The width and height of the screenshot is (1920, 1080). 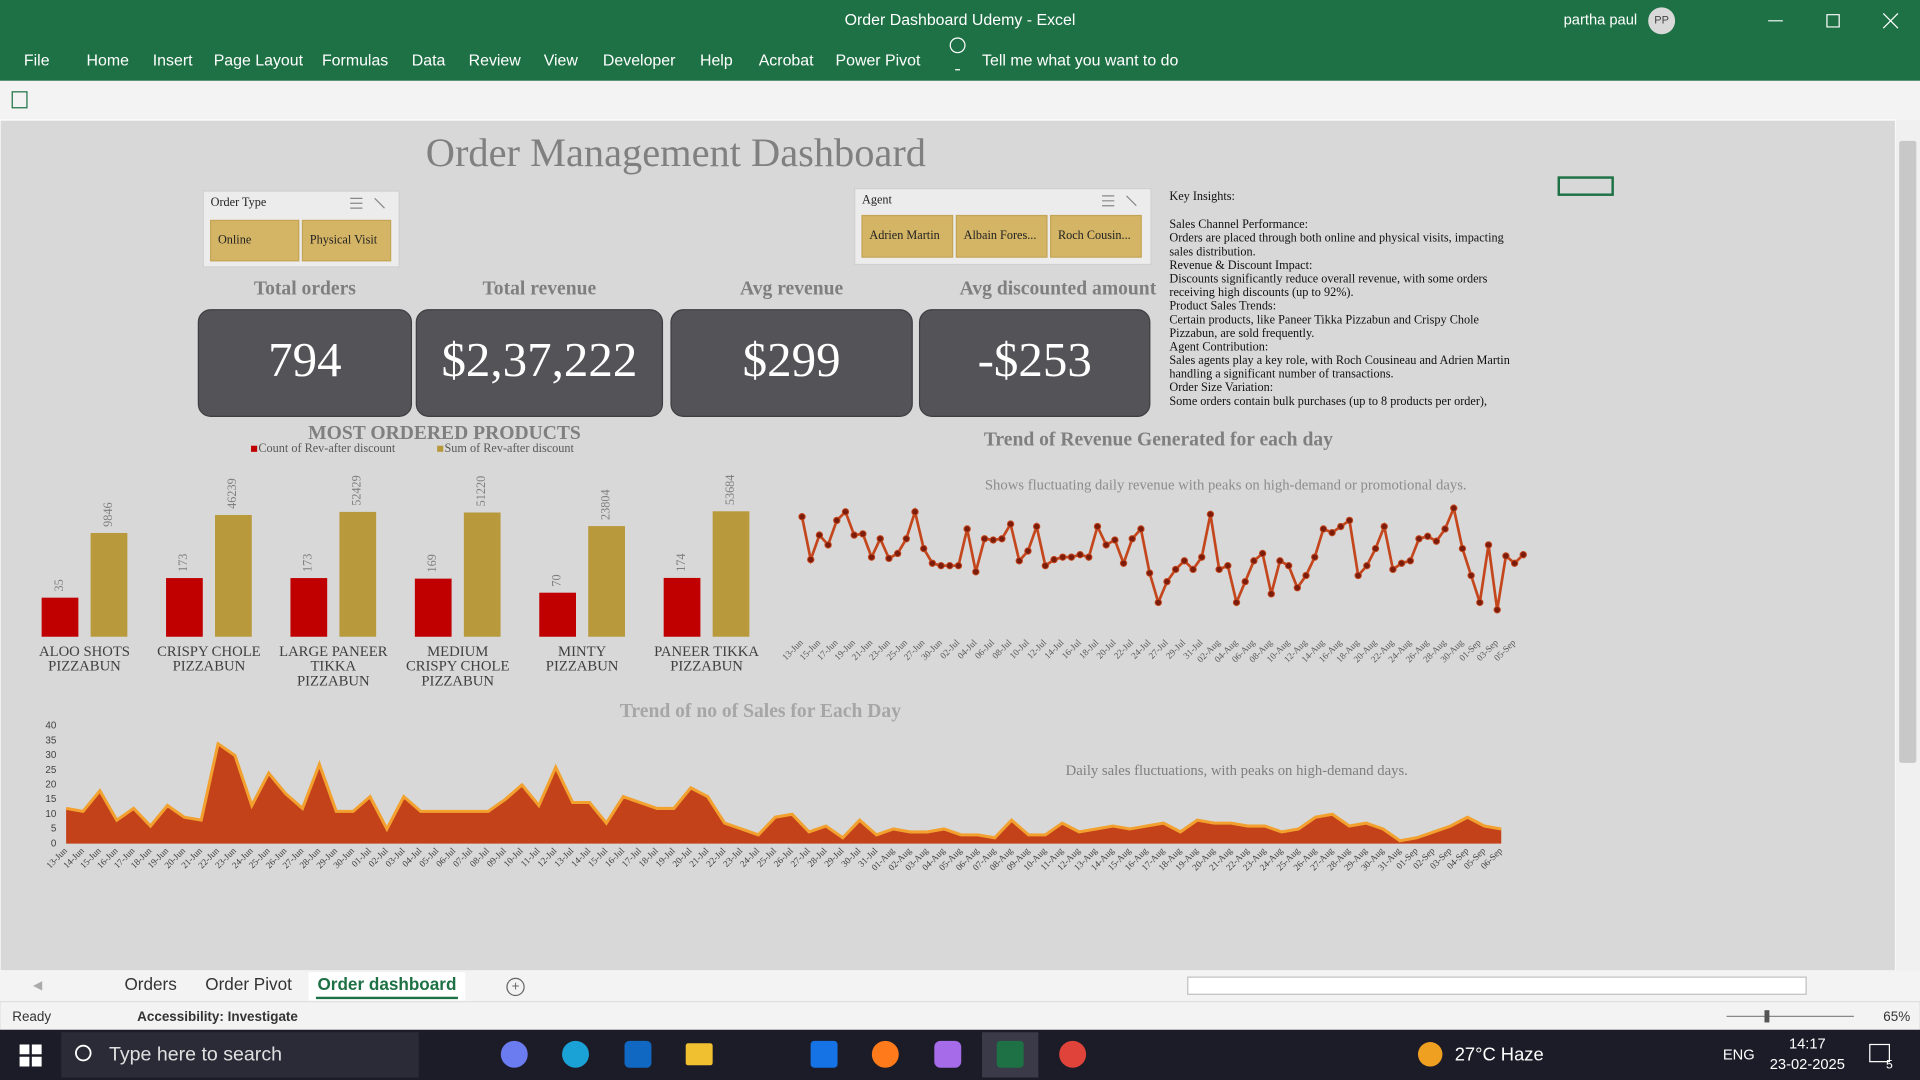 What do you see at coordinates (195, 1055) in the screenshot?
I see `taskbar-search: Type here to search` at bounding box center [195, 1055].